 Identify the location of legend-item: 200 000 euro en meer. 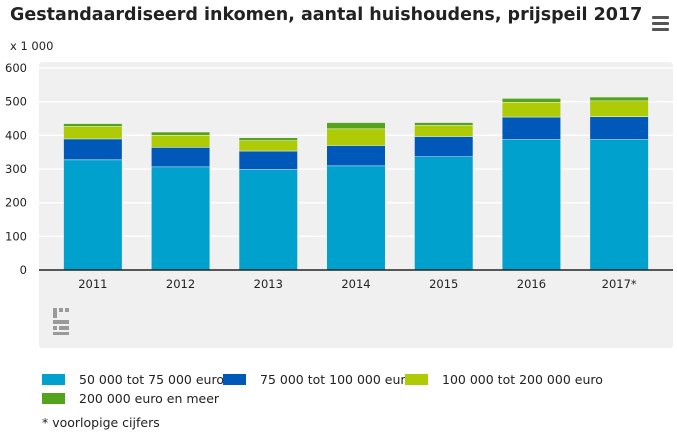
(130, 398).